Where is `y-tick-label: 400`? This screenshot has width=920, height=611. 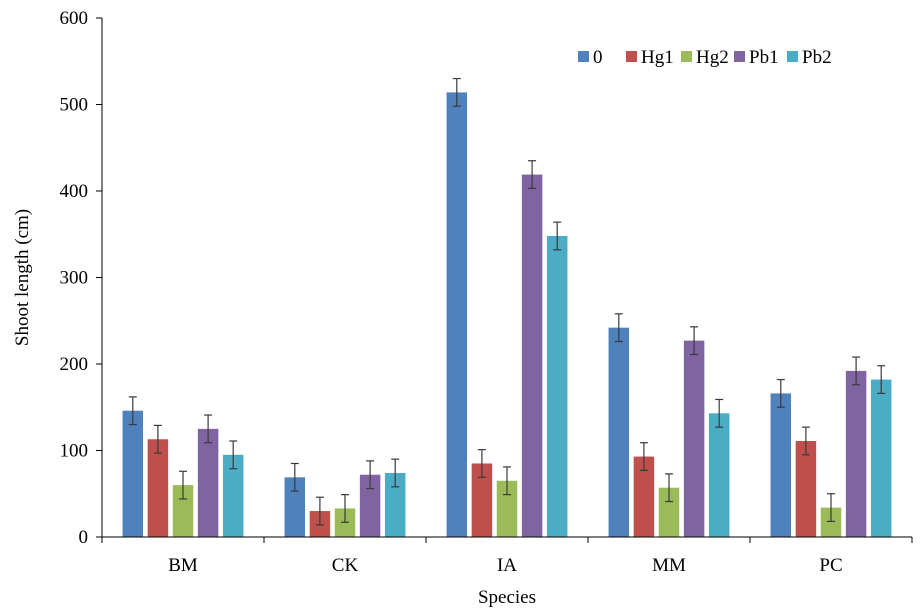
y-tick-label: 400 is located at coordinates (74, 191).